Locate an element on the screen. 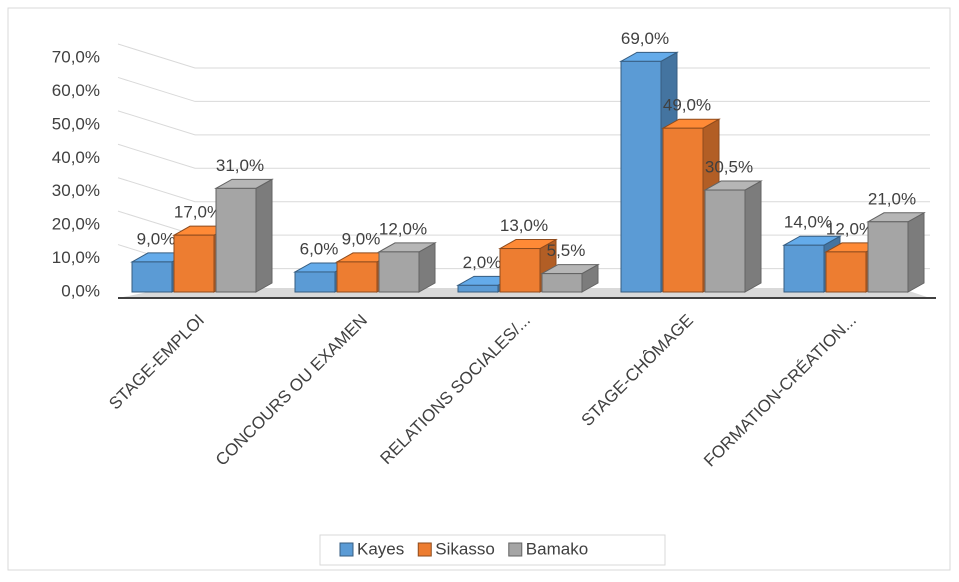  y-tick-label: 50,0% is located at coordinates (76, 123).